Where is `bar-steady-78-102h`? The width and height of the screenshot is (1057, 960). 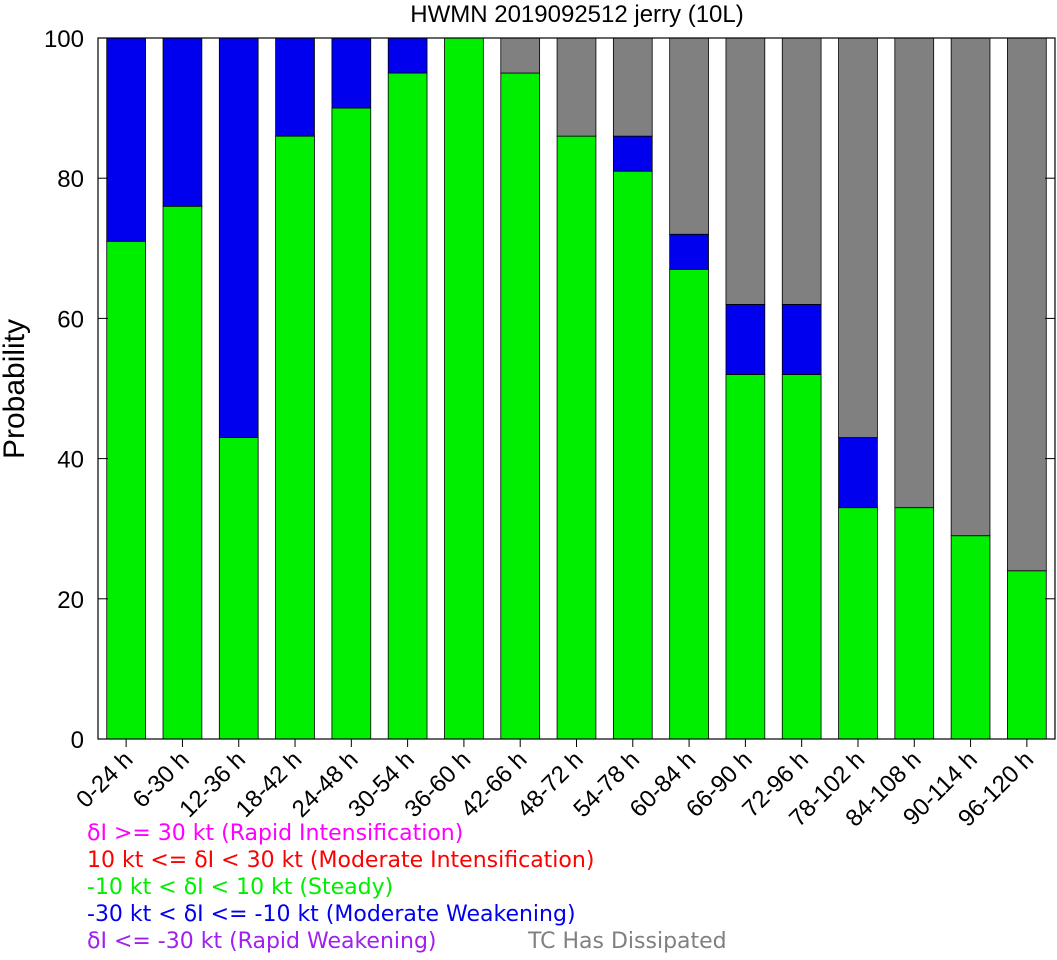 bar-steady-78-102h is located at coordinates (858, 623).